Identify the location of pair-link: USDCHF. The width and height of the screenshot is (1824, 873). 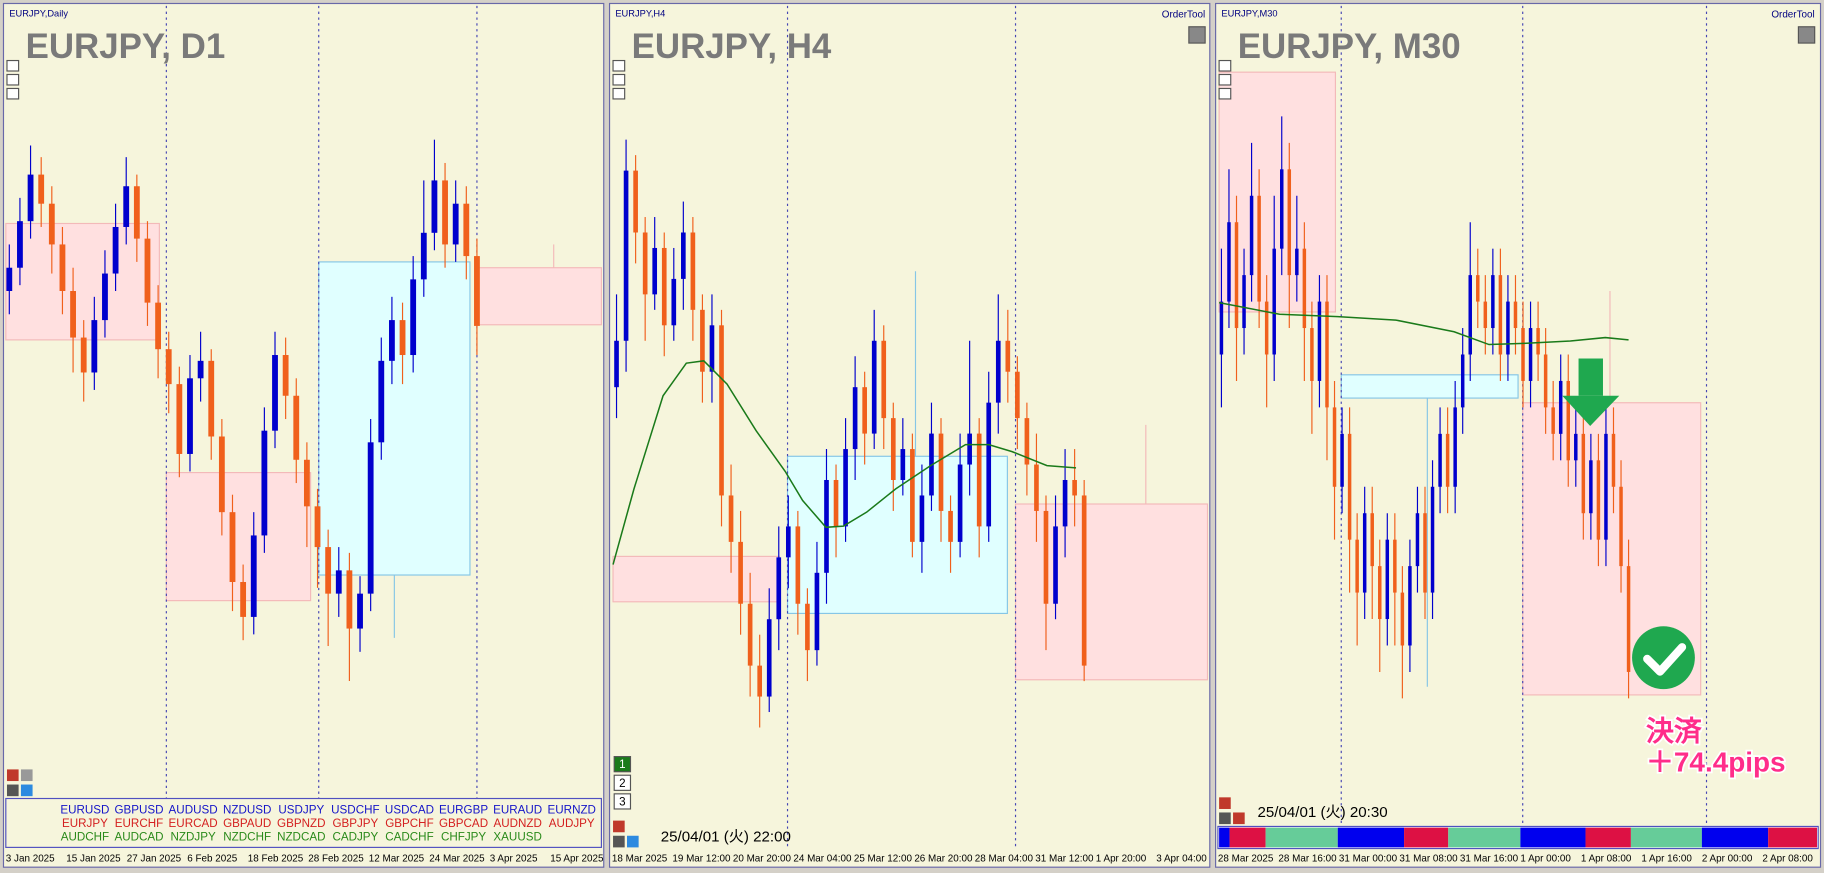
(355, 810).